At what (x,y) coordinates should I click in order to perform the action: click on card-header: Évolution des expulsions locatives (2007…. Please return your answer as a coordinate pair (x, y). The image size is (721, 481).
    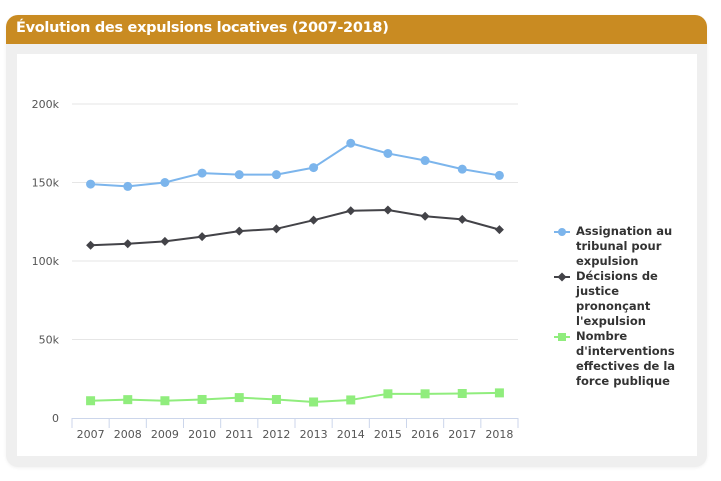
    Looking at the image, I should click on (356, 29).